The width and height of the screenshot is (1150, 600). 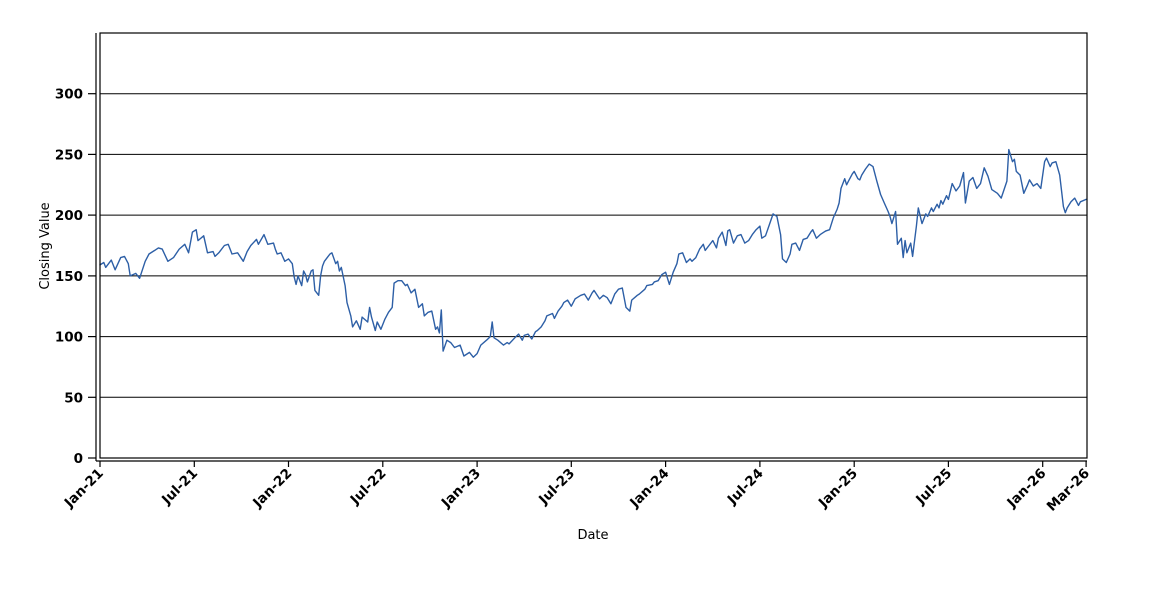 What do you see at coordinates (45, 245) in the screenshot?
I see `y-axis-title: Closing Value` at bounding box center [45, 245].